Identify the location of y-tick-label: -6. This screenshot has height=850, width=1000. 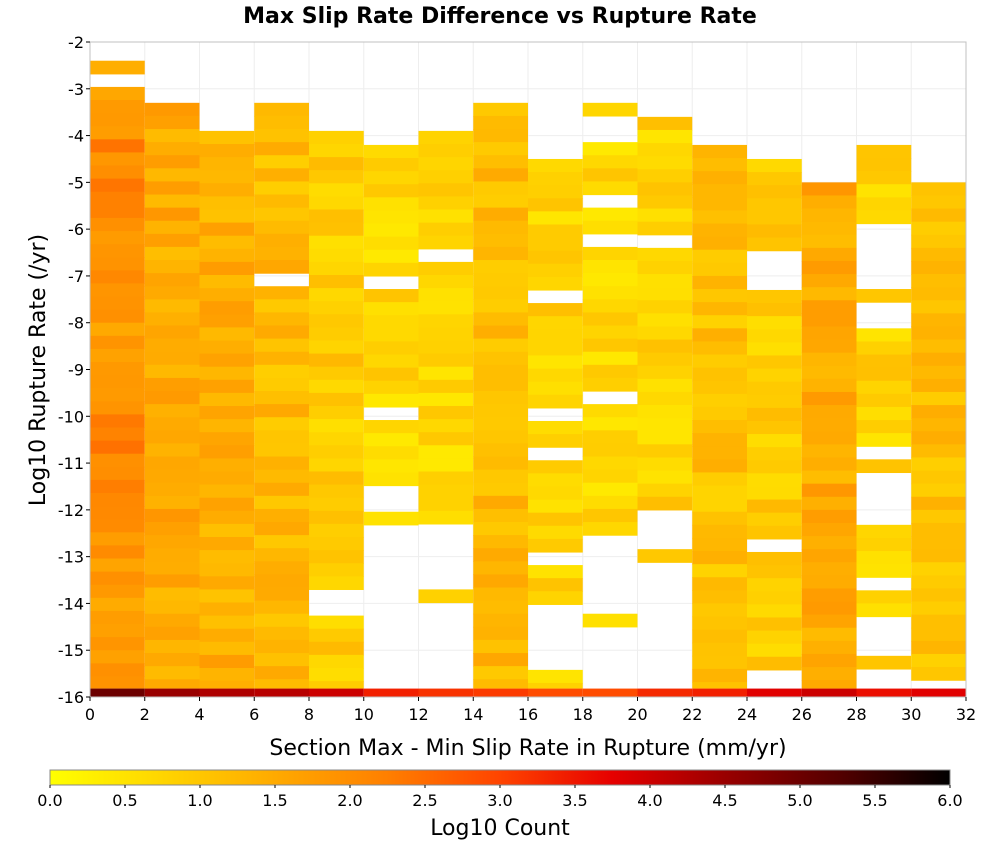
(76, 229).